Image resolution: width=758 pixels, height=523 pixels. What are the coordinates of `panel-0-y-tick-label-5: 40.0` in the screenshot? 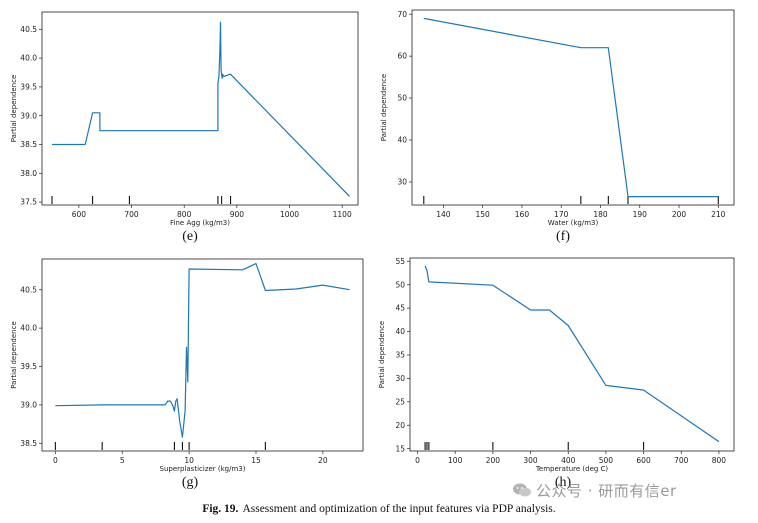 It's located at (28, 58).